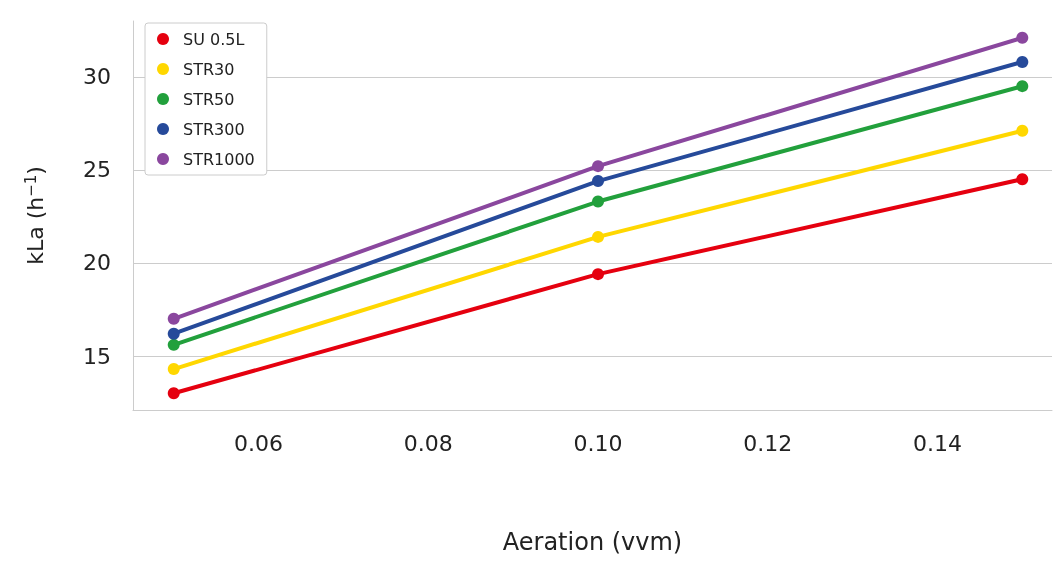 Image resolution: width=1062 pixels, height=572 pixels. I want to click on legend-label: STR30, so click(209, 69).